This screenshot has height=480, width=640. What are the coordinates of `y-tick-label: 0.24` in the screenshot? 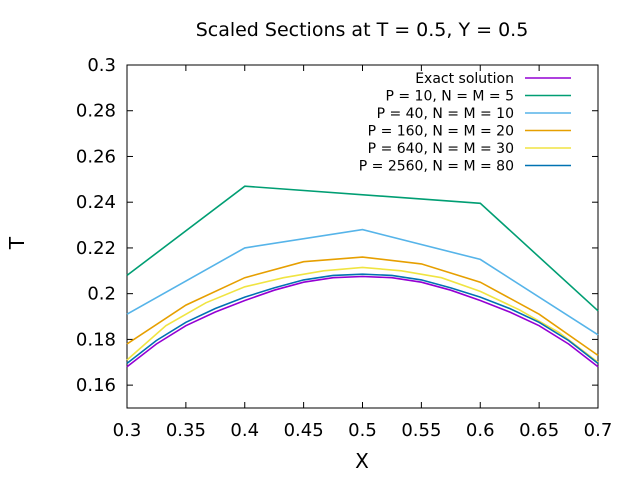 It's located at (96, 202).